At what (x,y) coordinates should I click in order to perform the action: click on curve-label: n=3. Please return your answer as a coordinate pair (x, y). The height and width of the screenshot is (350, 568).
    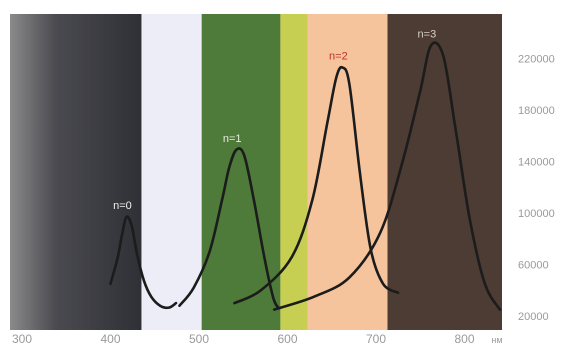
    Looking at the image, I should click on (427, 35).